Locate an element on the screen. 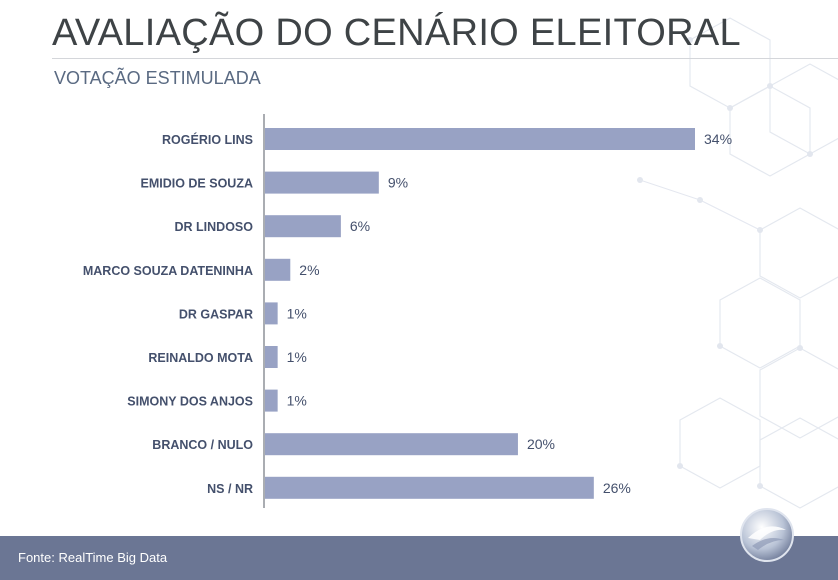 The image size is (838, 580). source-text: Fonte: RealTime Big Data is located at coordinates (93, 557).